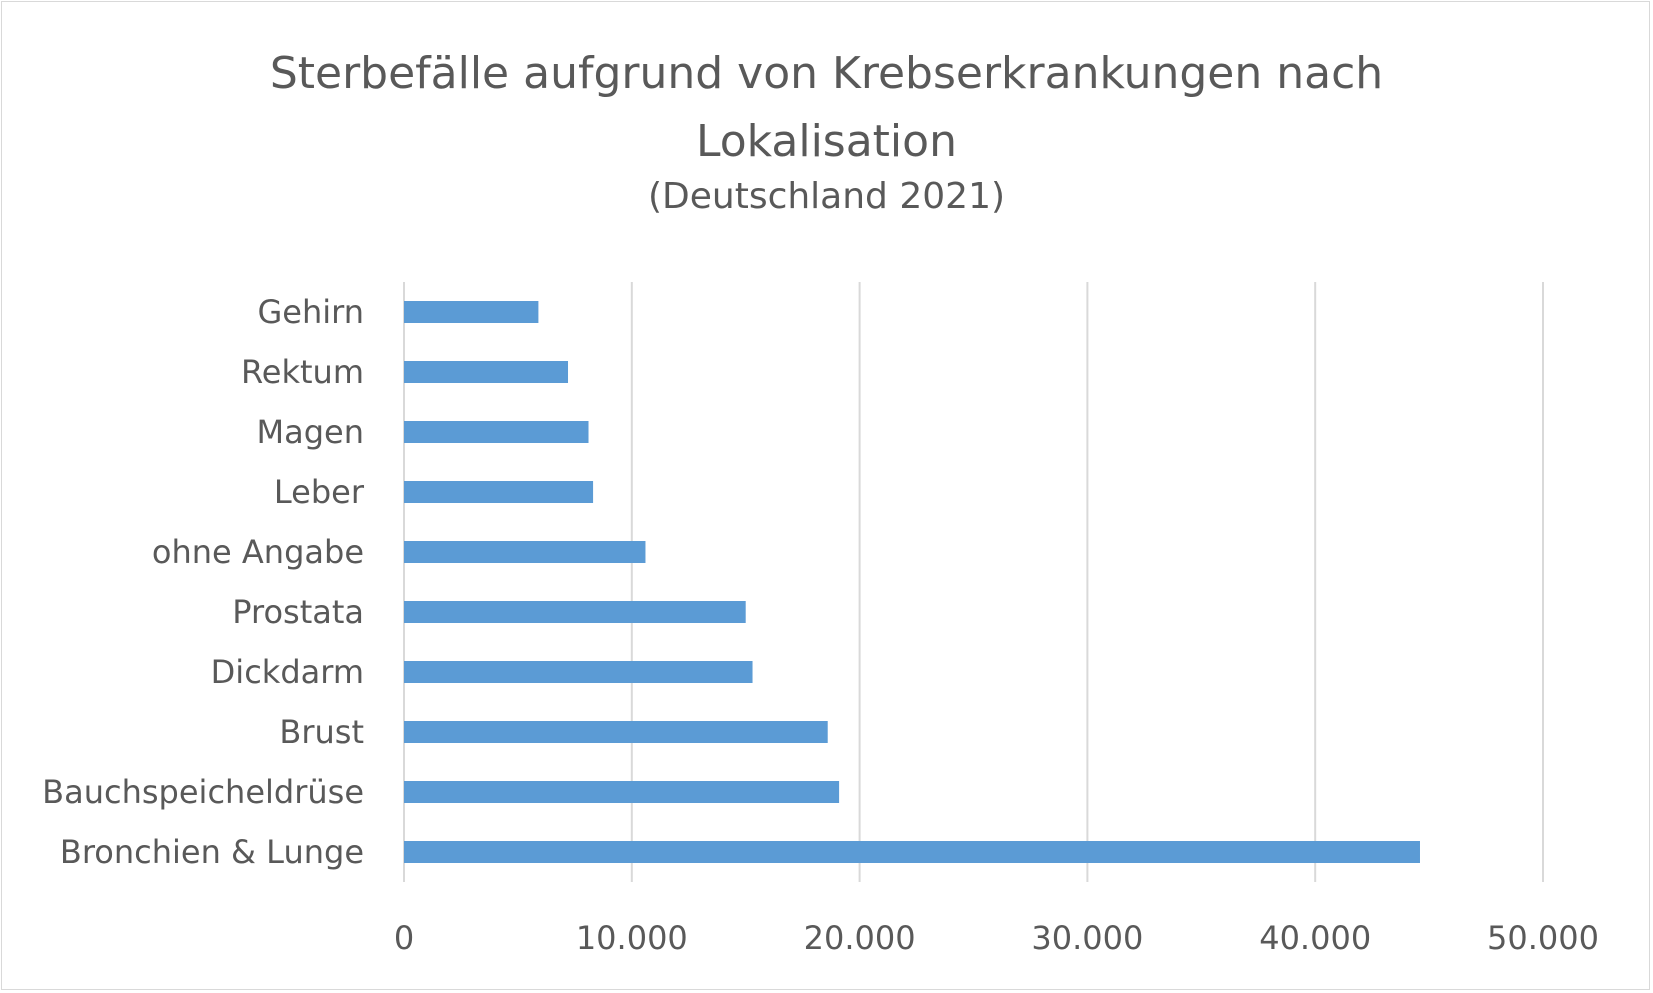 The width and height of the screenshot is (1653, 993). I want to click on category-label: Prostata, so click(298, 612).